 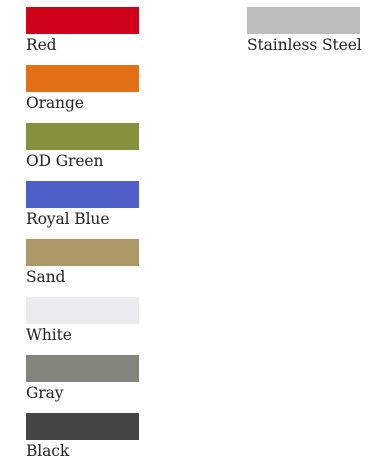 What do you see at coordinates (46, 277) in the screenshot?
I see `color-label: Sand` at bounding box center [46, 277].